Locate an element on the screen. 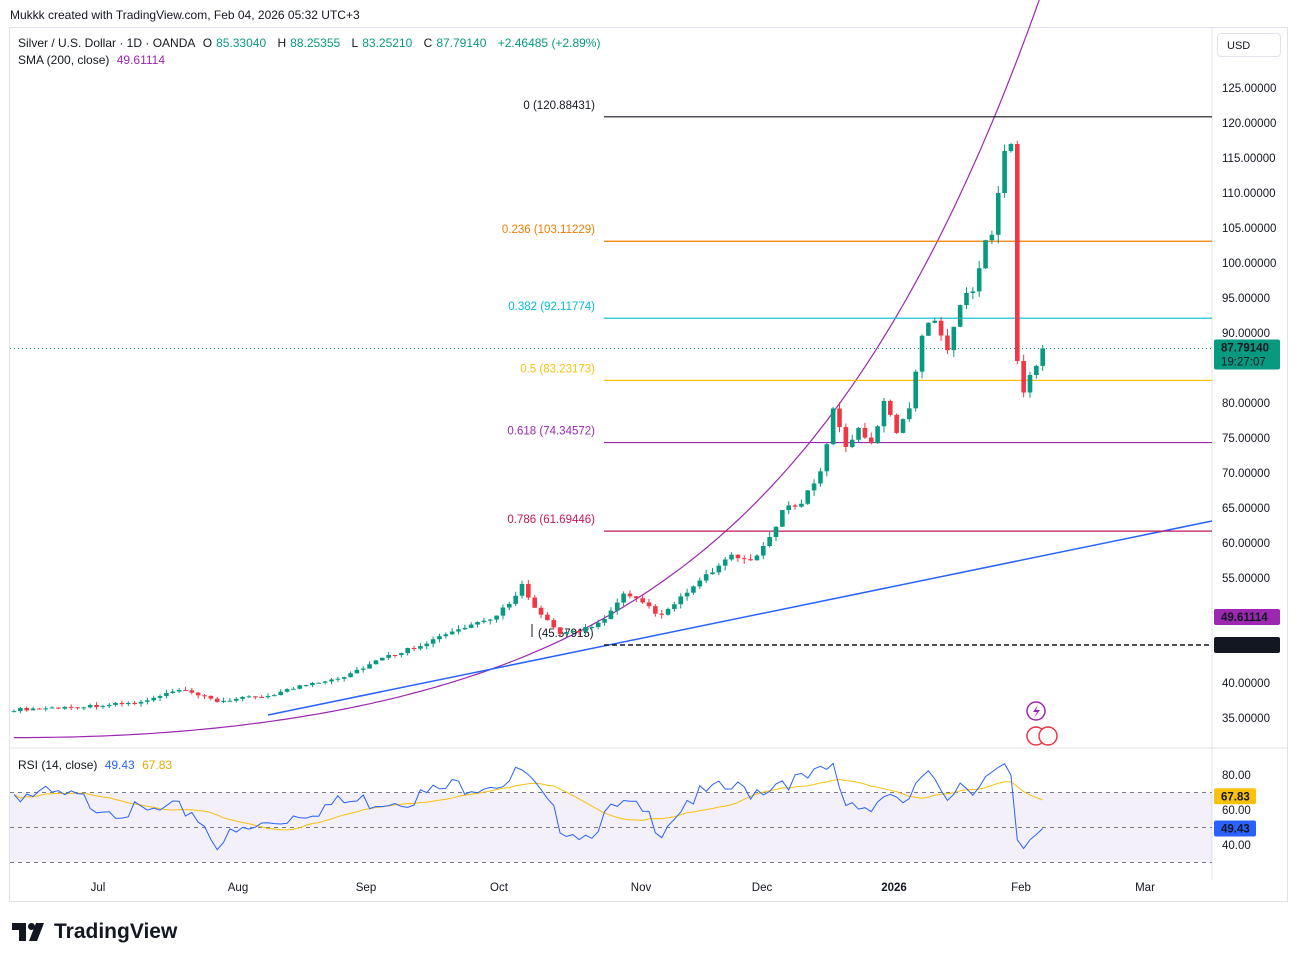 The width and height of the screenshot is (1298, 963). rsi-ma-line is located at coordinates (528, 804).